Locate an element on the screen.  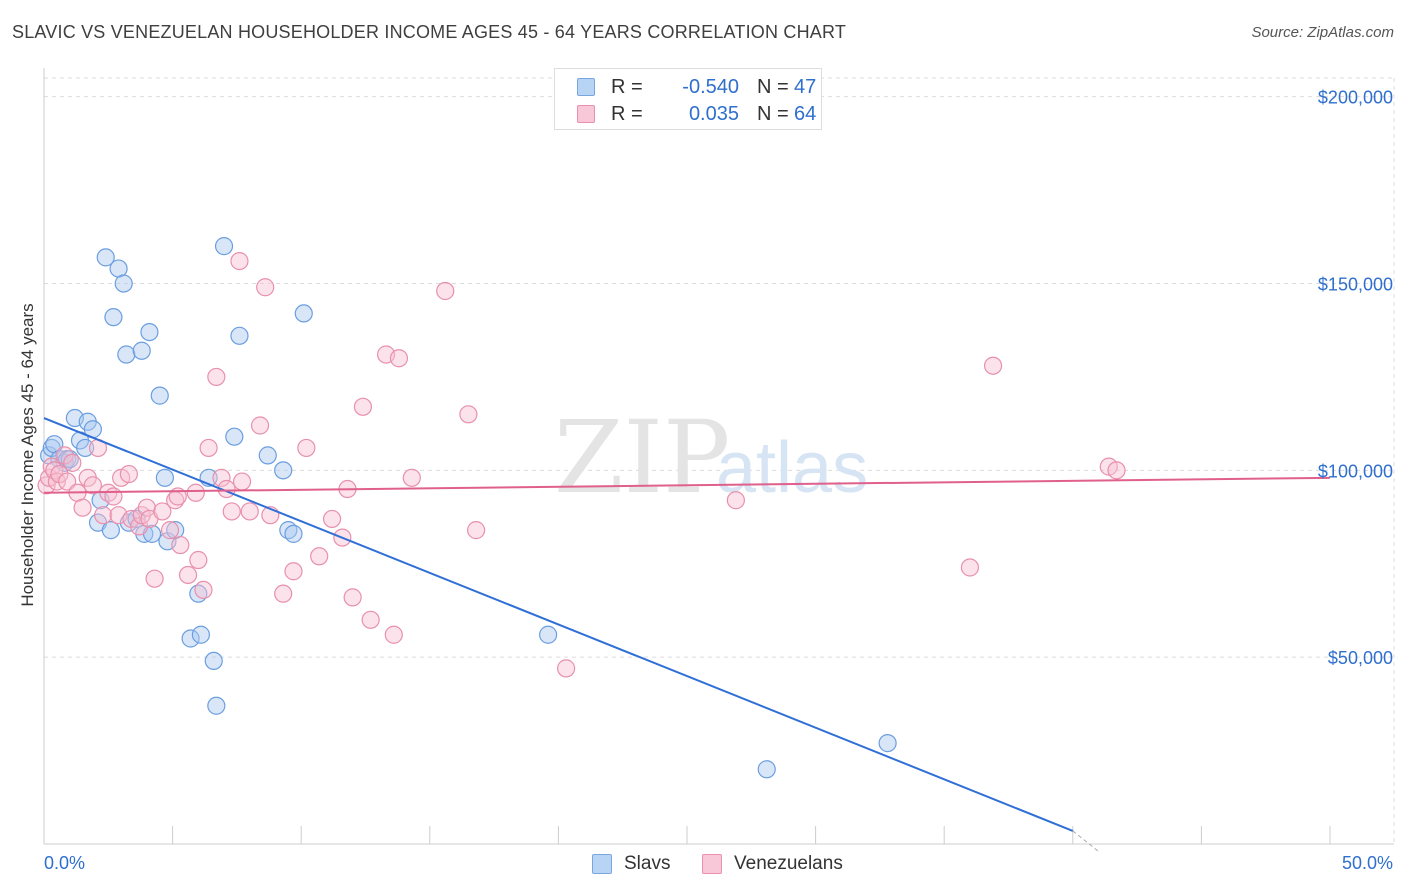
y-axis-label: Householder Income Ages 45 - 64 years is located at coordinates (27, 455).